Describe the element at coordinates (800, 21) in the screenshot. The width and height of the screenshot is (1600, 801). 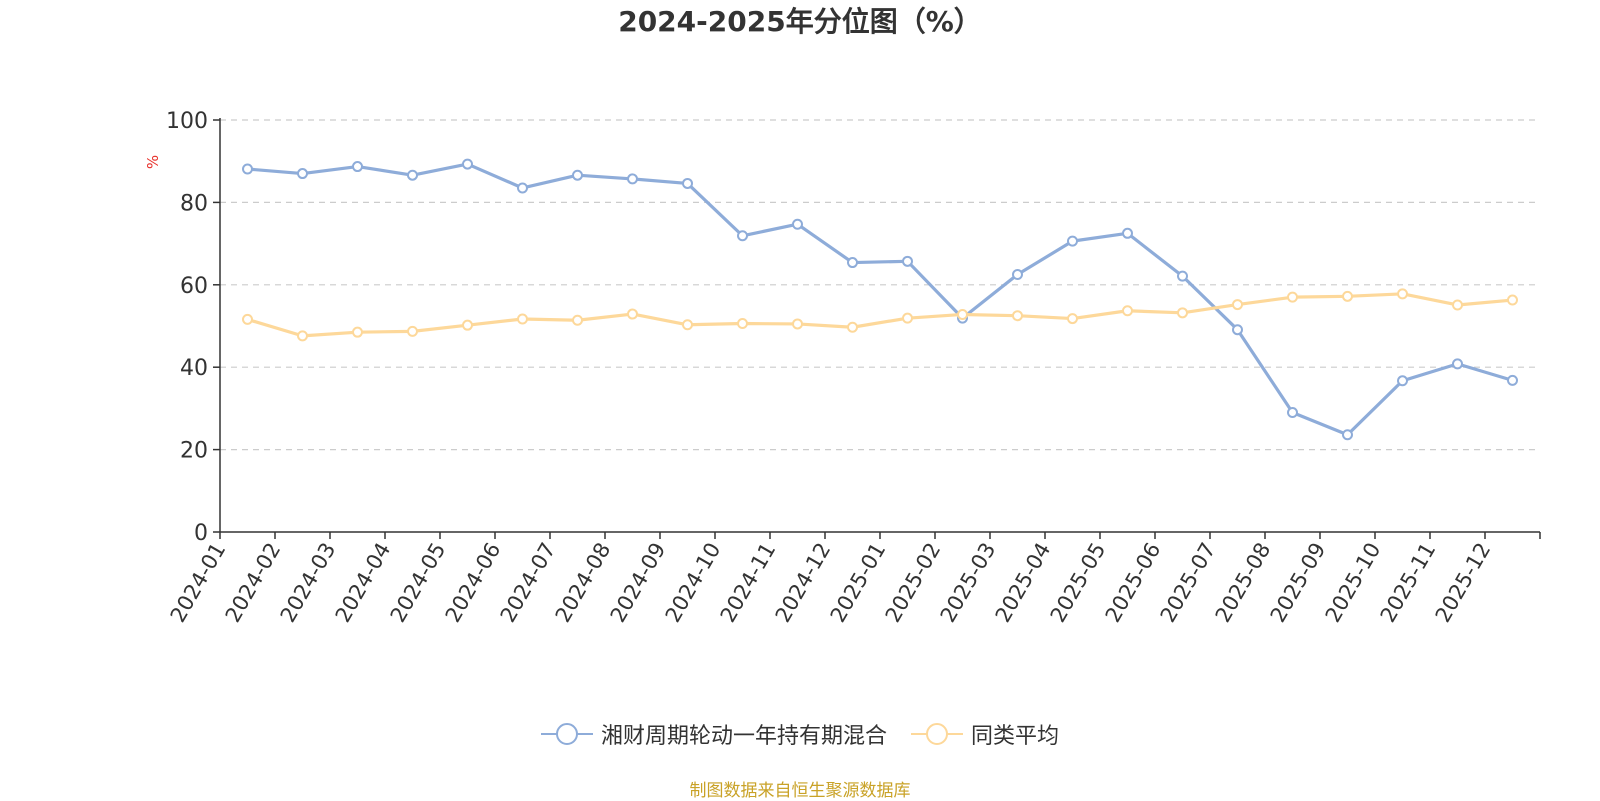
I see `chart-title: 2024-2025年分位图（%）` at that location.